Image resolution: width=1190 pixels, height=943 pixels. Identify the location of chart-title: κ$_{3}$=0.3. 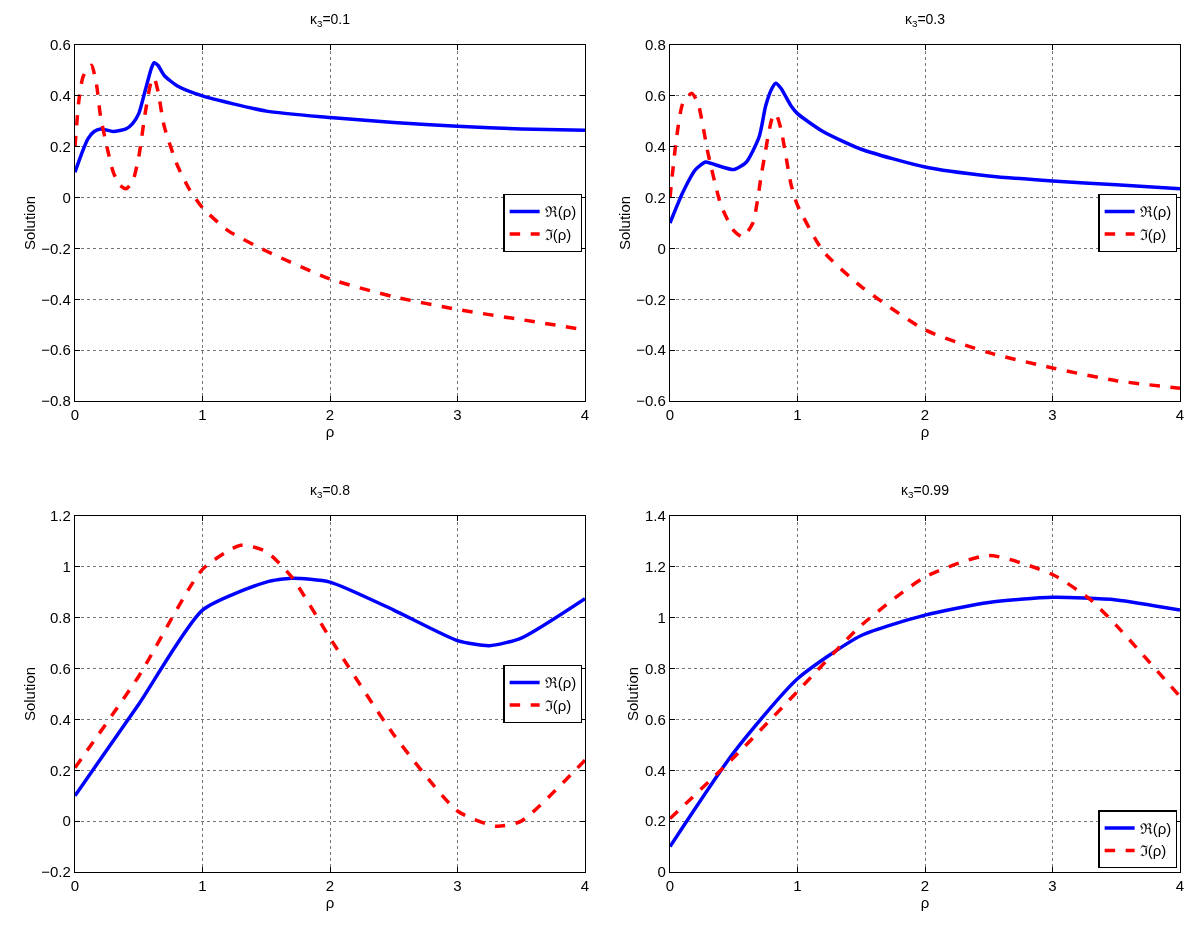
(925, 19).